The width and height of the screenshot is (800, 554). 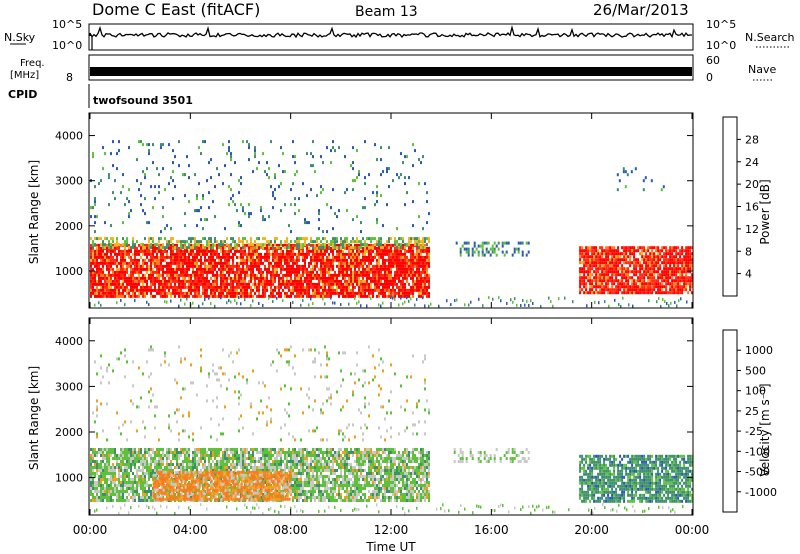 I want to click on velocity-x-tick-label: 08:00, so click(x=290, y=530).